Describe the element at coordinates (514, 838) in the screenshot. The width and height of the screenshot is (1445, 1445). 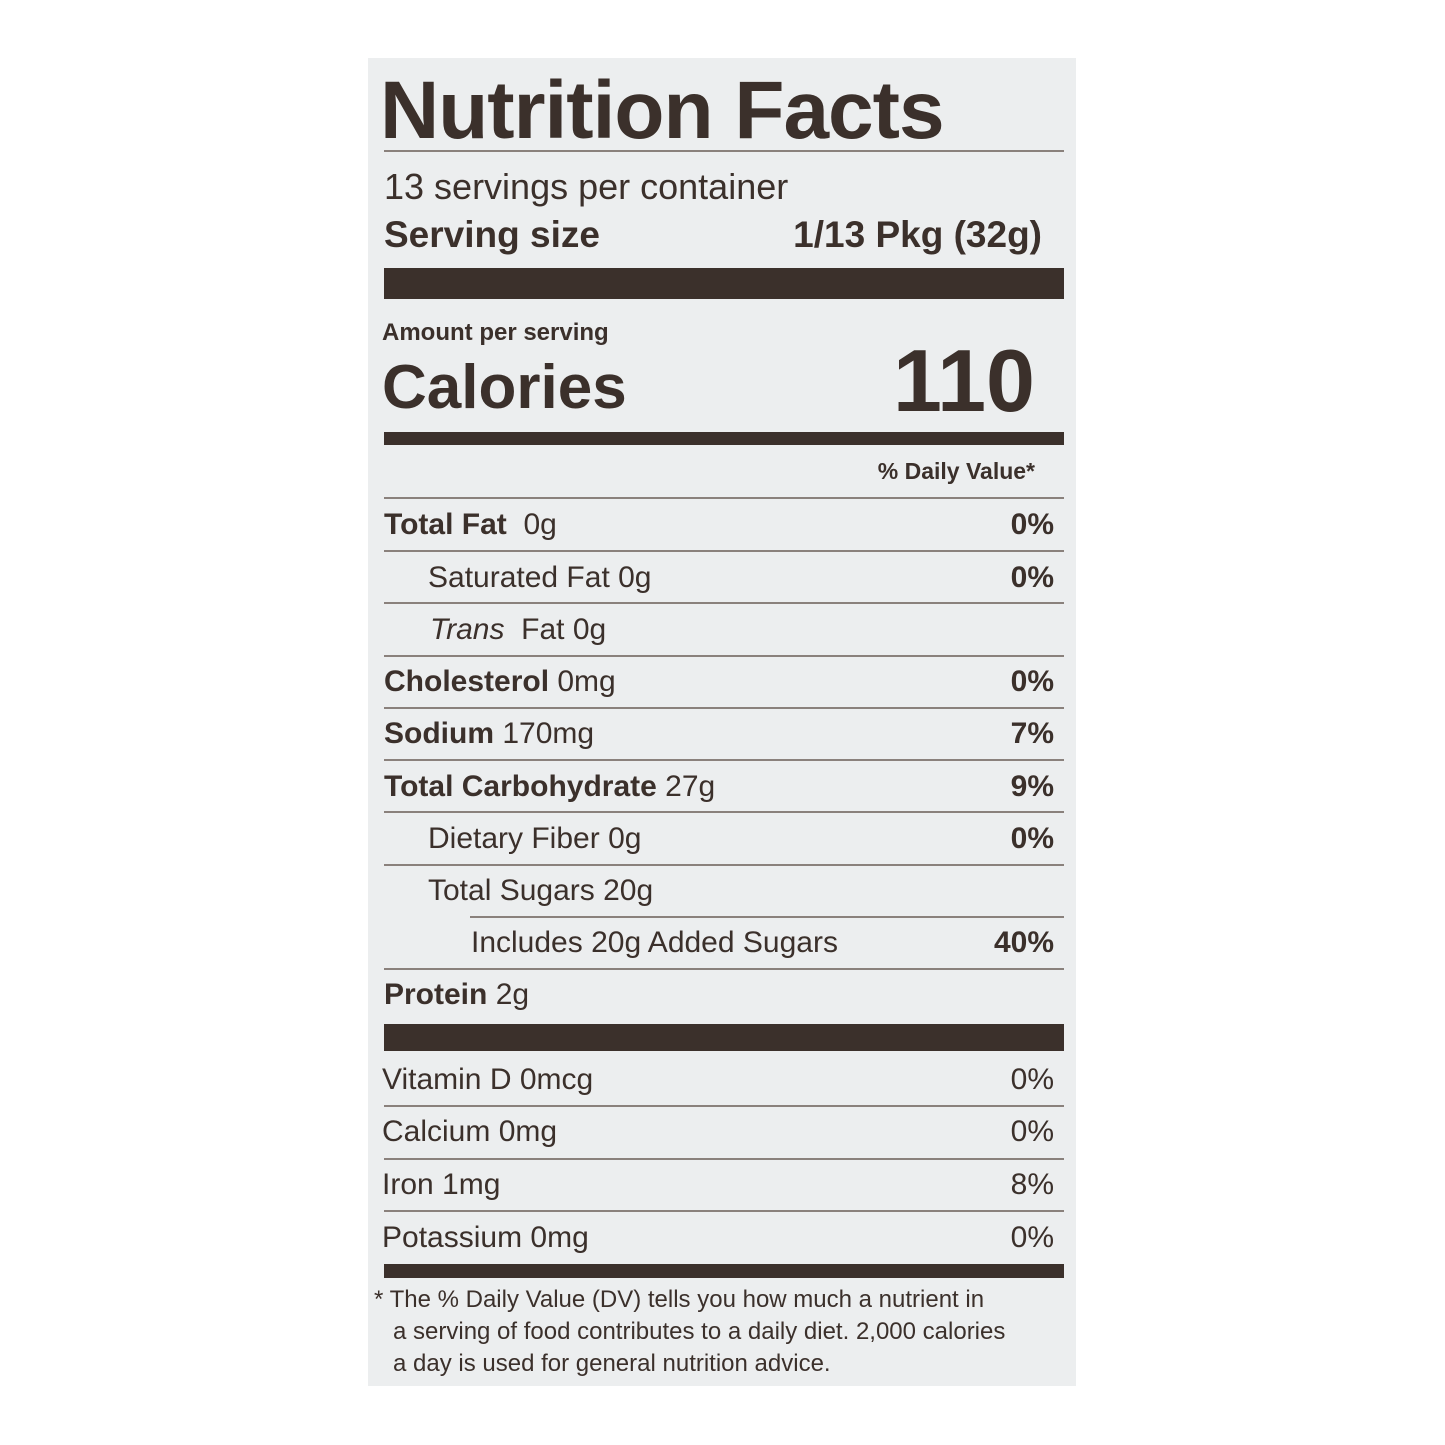
I see `nutrient-name: Dietary Fiber` at that location.